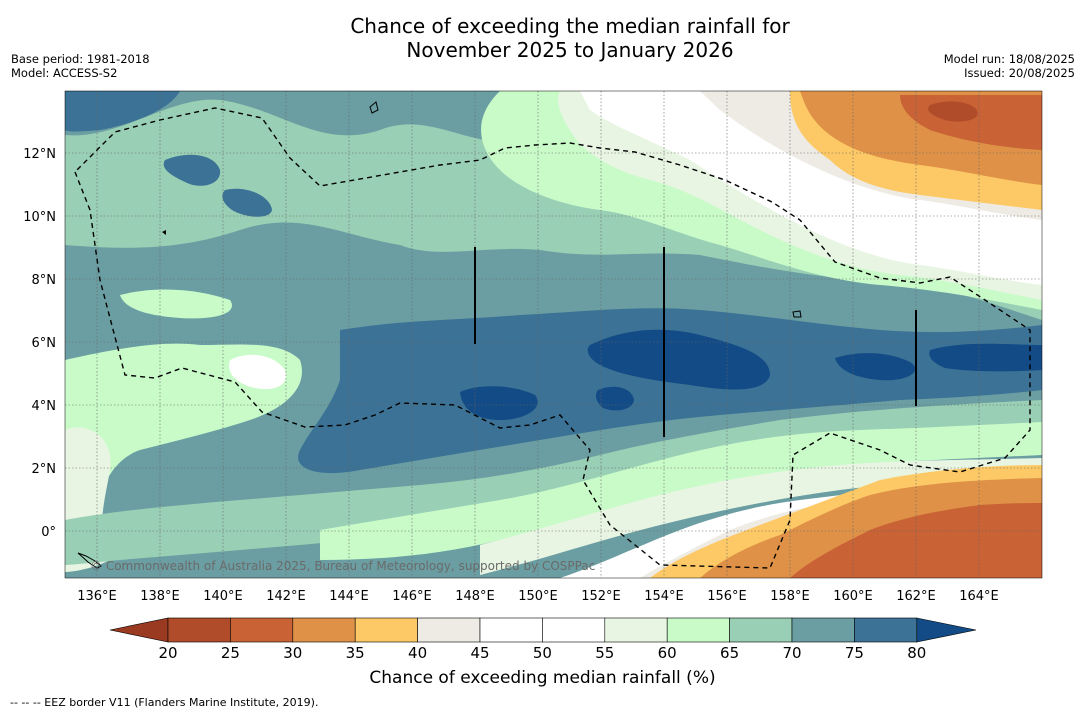  I want to click on field-above80-d, so click(875, 367).